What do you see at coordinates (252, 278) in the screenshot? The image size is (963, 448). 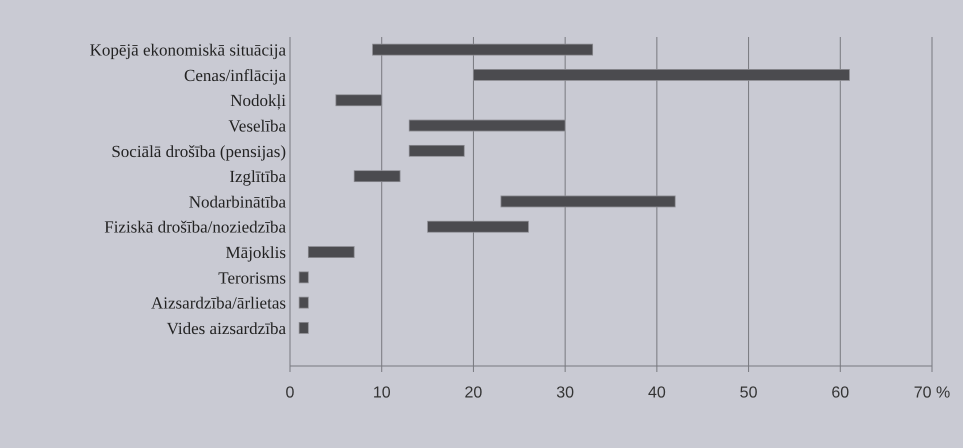 I see `y-tick-label: Terorisms` at bounding box center [252, 278].